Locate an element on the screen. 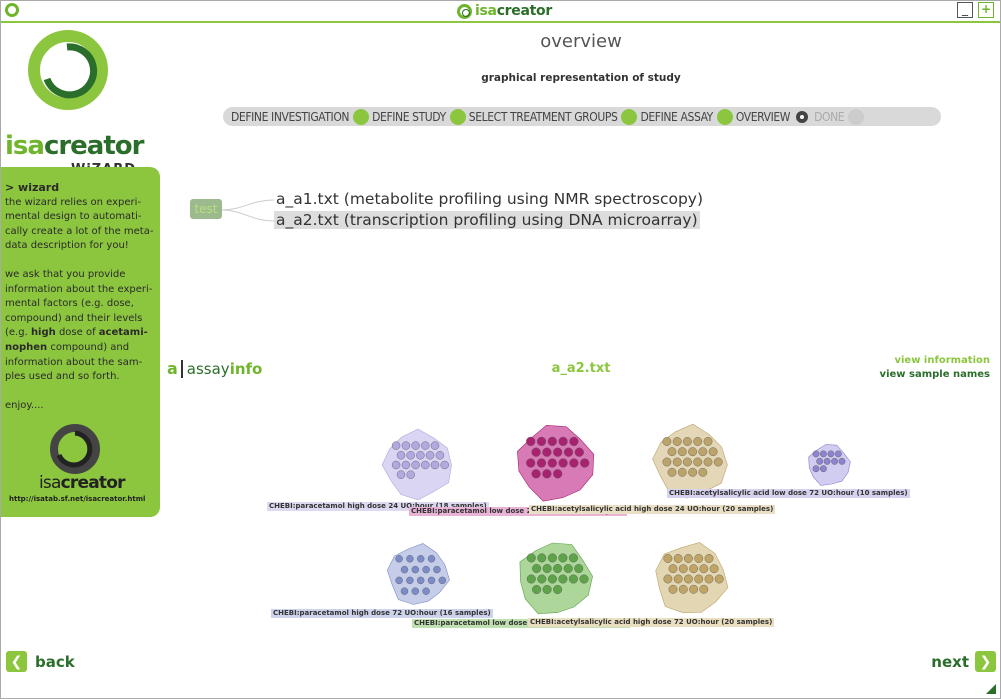 The height and width of the screenshot is (699, 1001). study-node: test is located at coordinates (206, 209).